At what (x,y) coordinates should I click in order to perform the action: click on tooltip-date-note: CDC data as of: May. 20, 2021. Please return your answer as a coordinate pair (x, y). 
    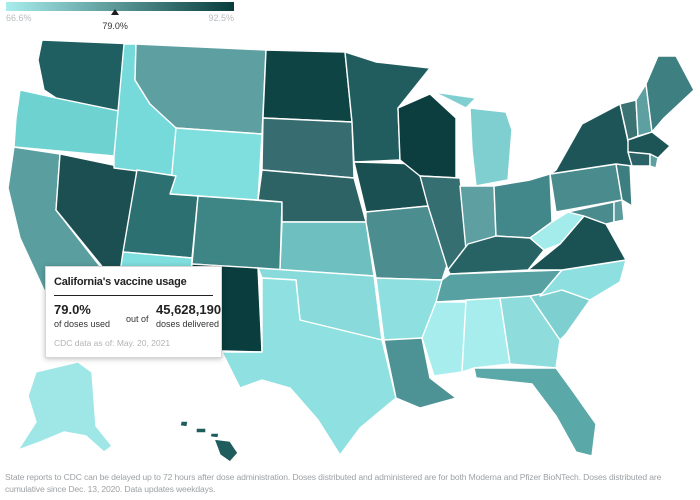
    Looking at the image, I should click on (112, 343).